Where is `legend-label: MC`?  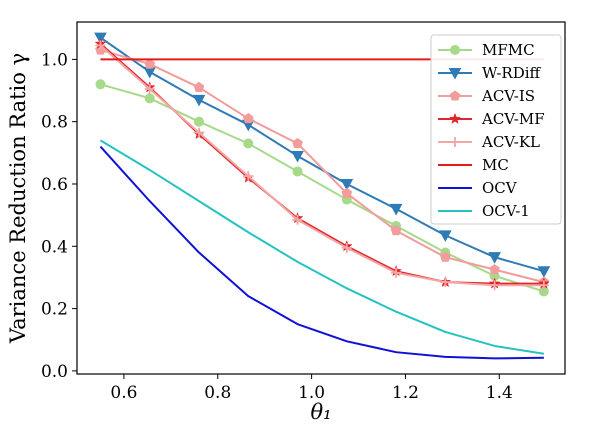 legend-label: MC is located at coordinates (495, 165).